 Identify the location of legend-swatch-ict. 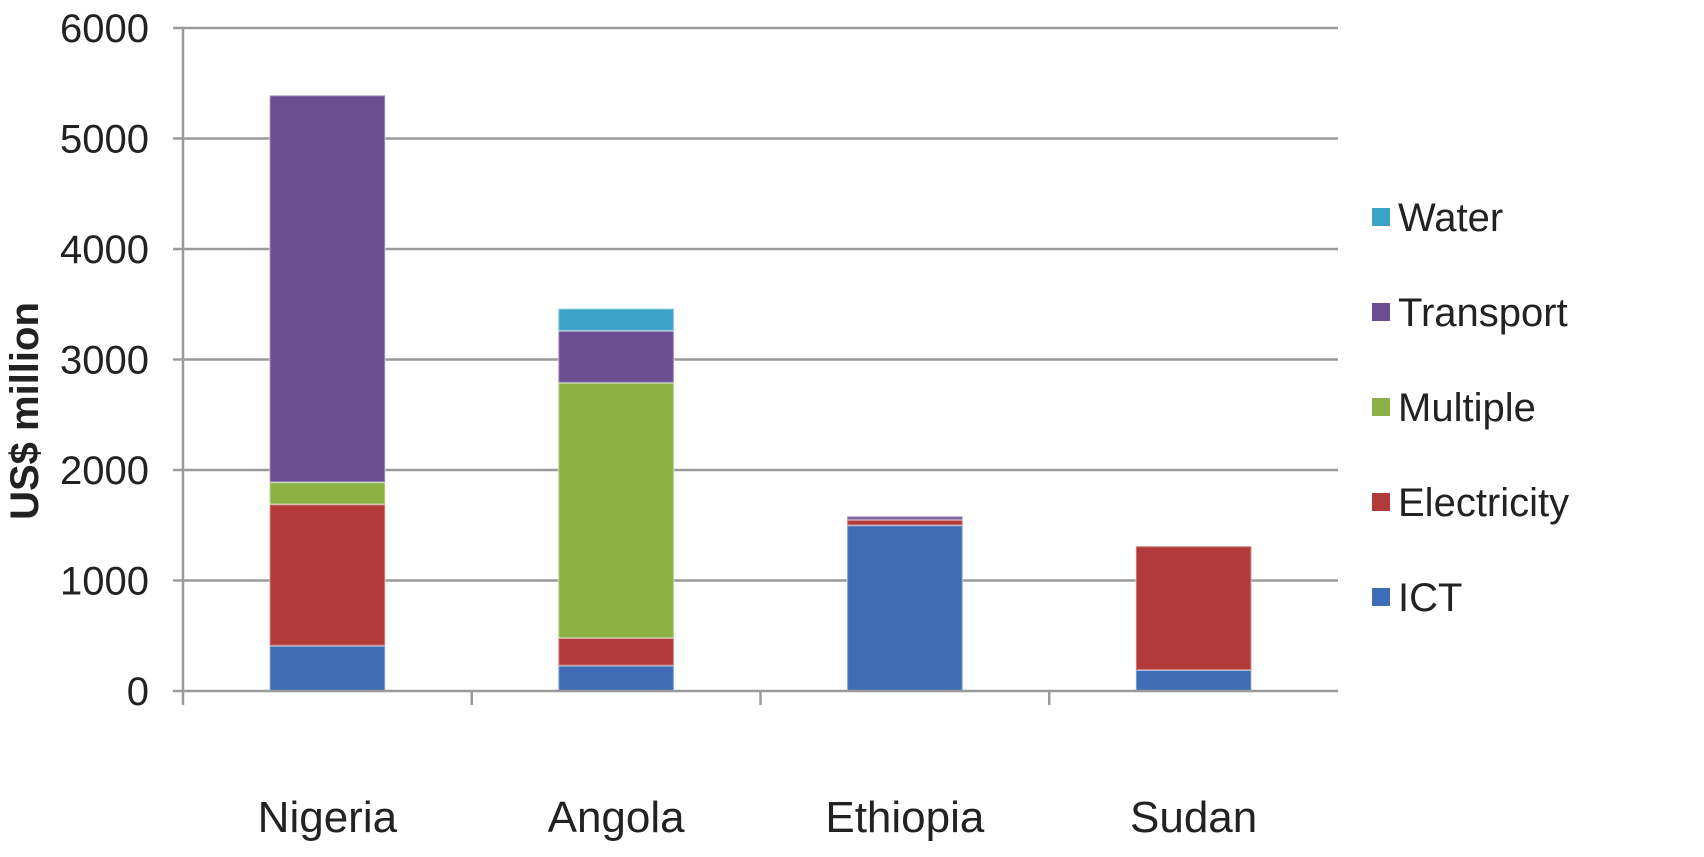
(1381, 597).